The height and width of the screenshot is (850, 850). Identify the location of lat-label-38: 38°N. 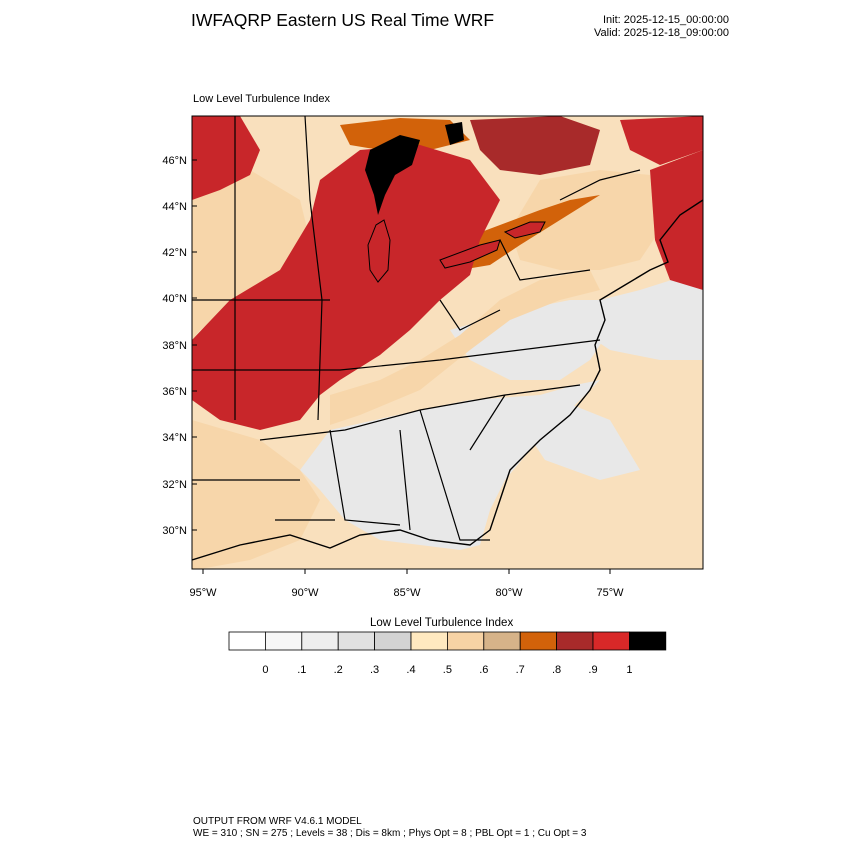
(174, 346).